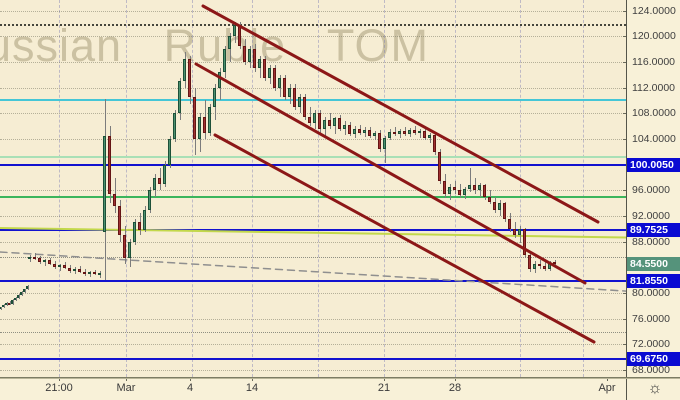 The width and height of the screenshot is (680, 400). Describe the element at coordinates (252, 388) in the screenshot. I see `time-axis-label: 14` at that location.